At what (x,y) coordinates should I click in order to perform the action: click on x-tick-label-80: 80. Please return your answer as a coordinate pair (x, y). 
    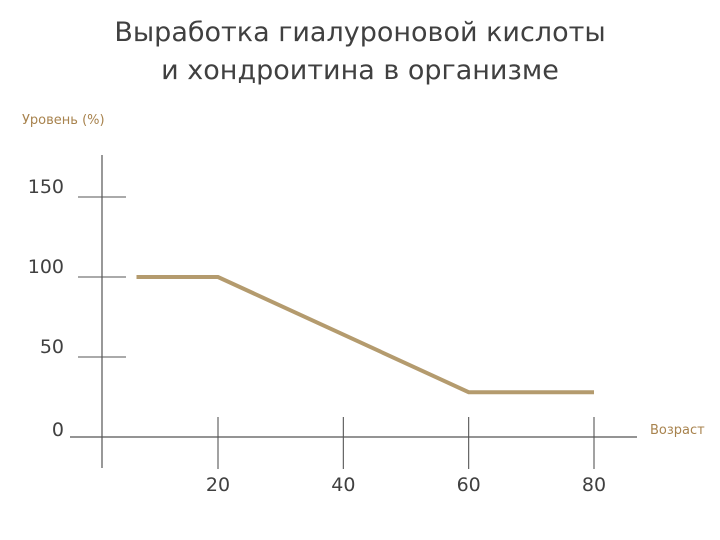
    Looking at the image, I should click on (594, 485).